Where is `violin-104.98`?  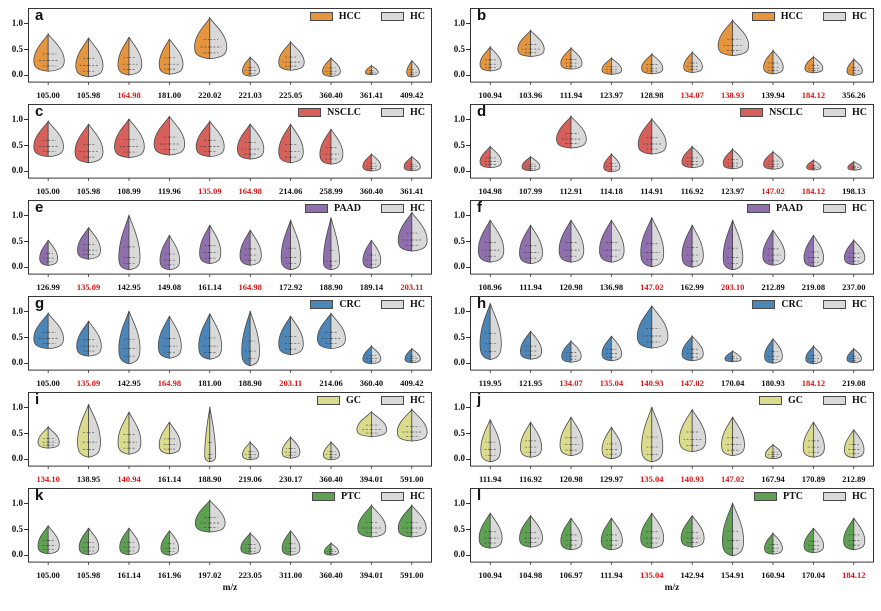
violin-104.98 is located at coordinates (490, 157).